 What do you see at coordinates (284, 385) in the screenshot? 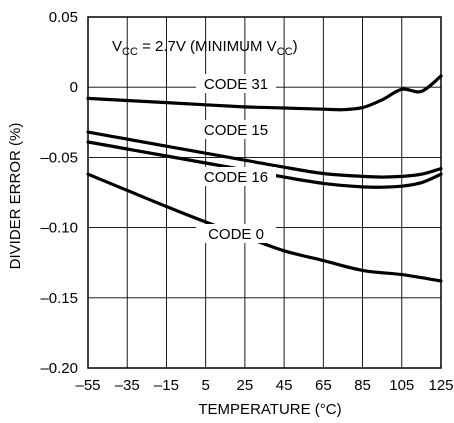
I see `x-tick-label: 45` at bounding box center [284, 385].